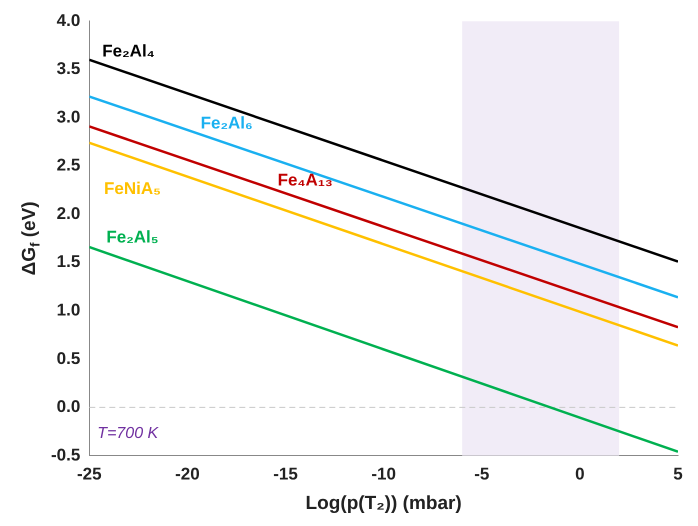 Image resolution: width=698 pixels, height=526 pixels. I want to click on x-tick-label: -5, so click(482, 474).